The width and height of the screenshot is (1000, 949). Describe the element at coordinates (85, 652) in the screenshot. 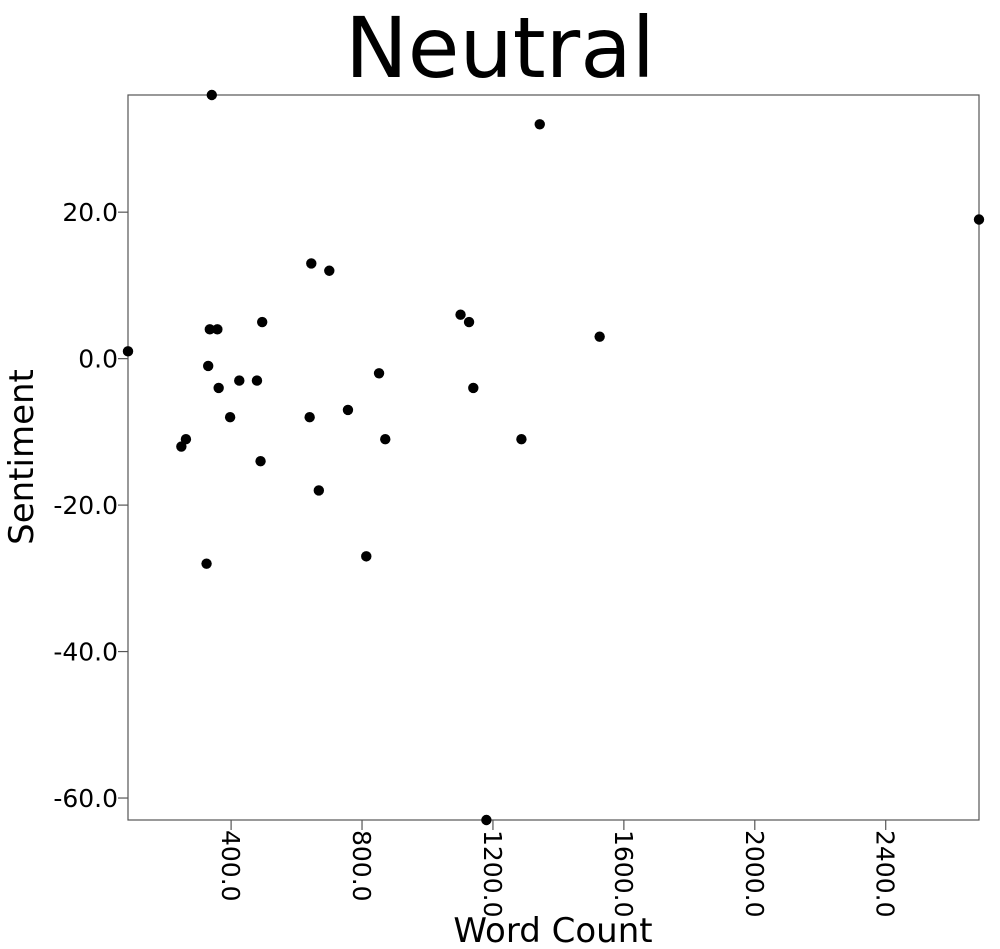

I see `y-tick-label: -40.0` at that location.